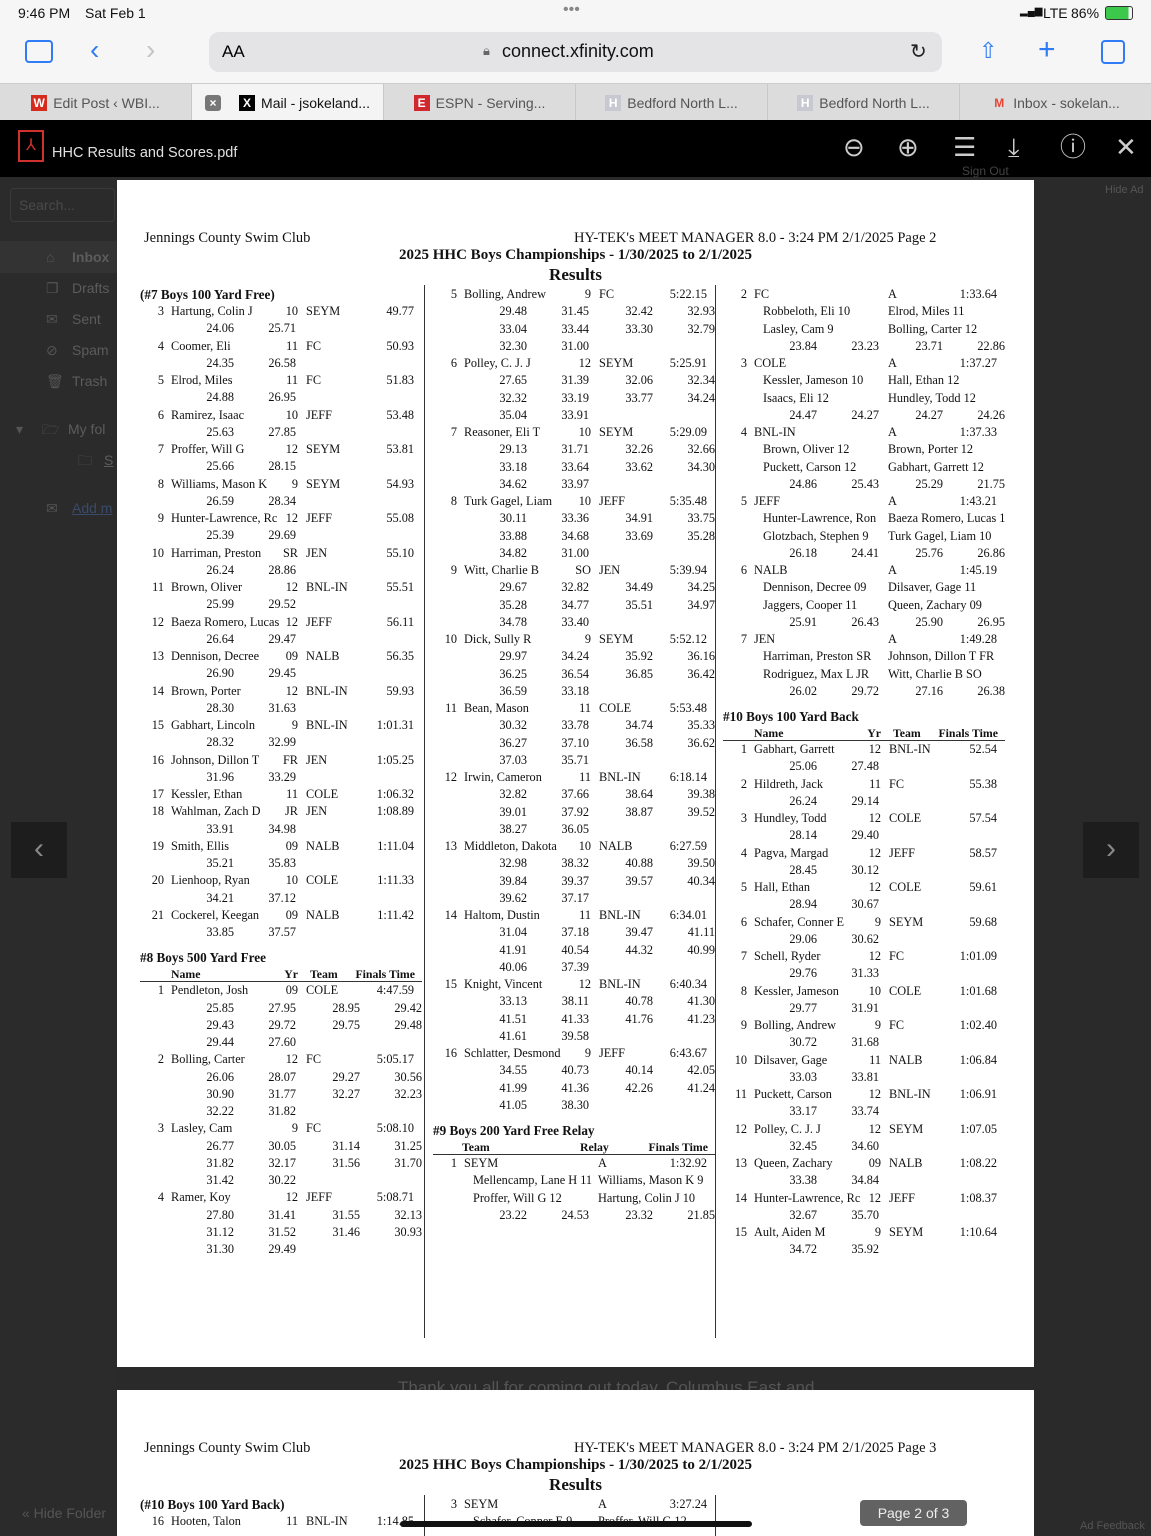 This screenshot has height=1536, width=1151. What do you see at coordinates (79, 508) in the screenshot?
I see `add-mailbox-link: ✉ Add m` at bounding box center [79, 508].